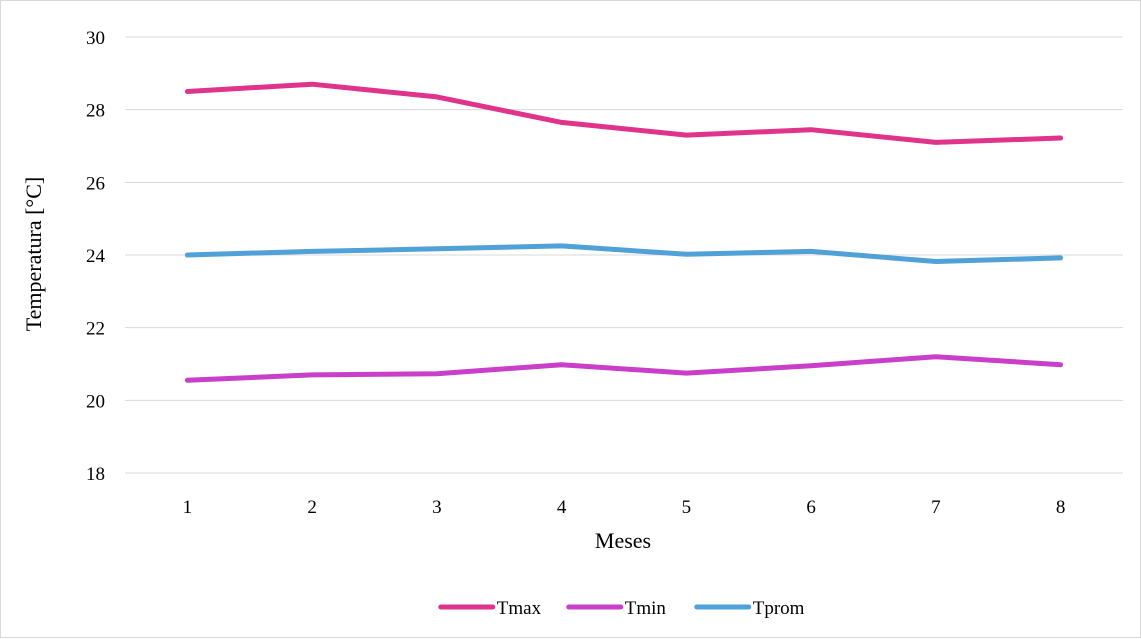  Describe the element at coordinates (33, 254) in the screenshot. I see `y-axis-title: Temperatura [°C]` at that location.